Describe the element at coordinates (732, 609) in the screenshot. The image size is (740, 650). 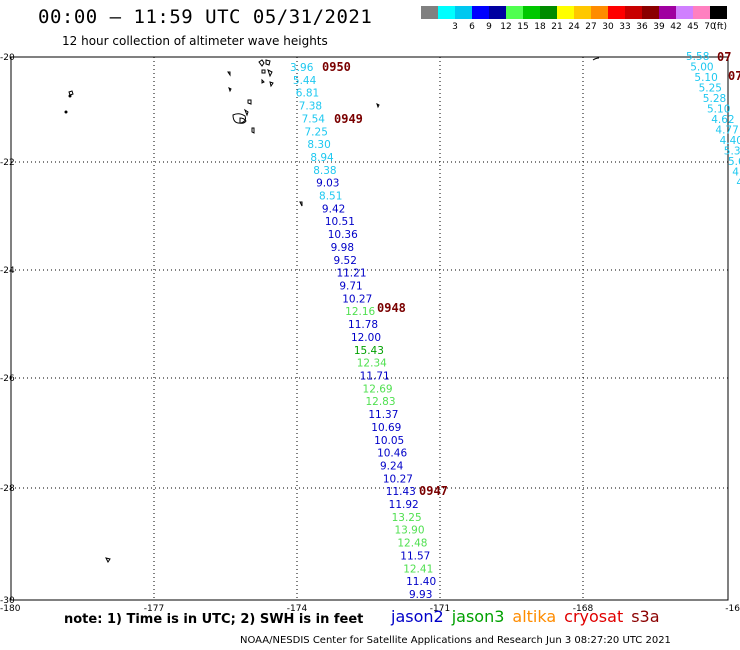
I see `x-tick-label: -16` at that location.